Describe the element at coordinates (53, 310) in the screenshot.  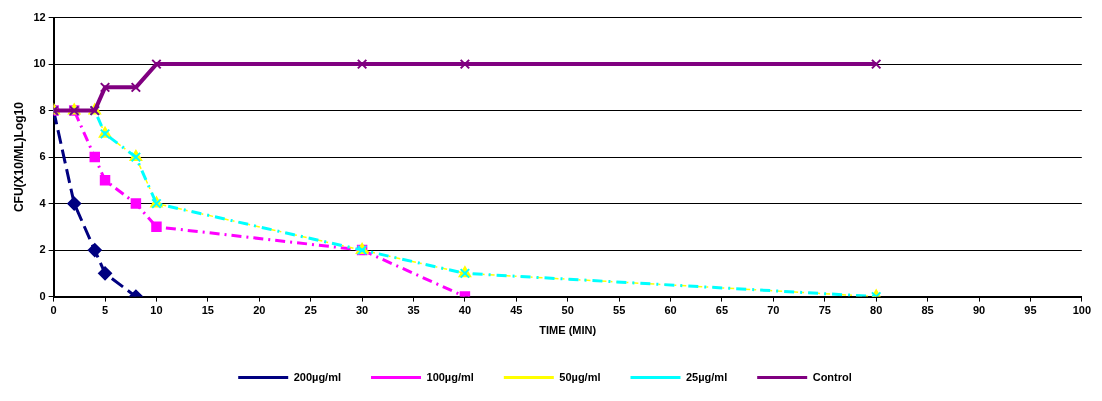
I see `x-tick-label: 0` at that location.